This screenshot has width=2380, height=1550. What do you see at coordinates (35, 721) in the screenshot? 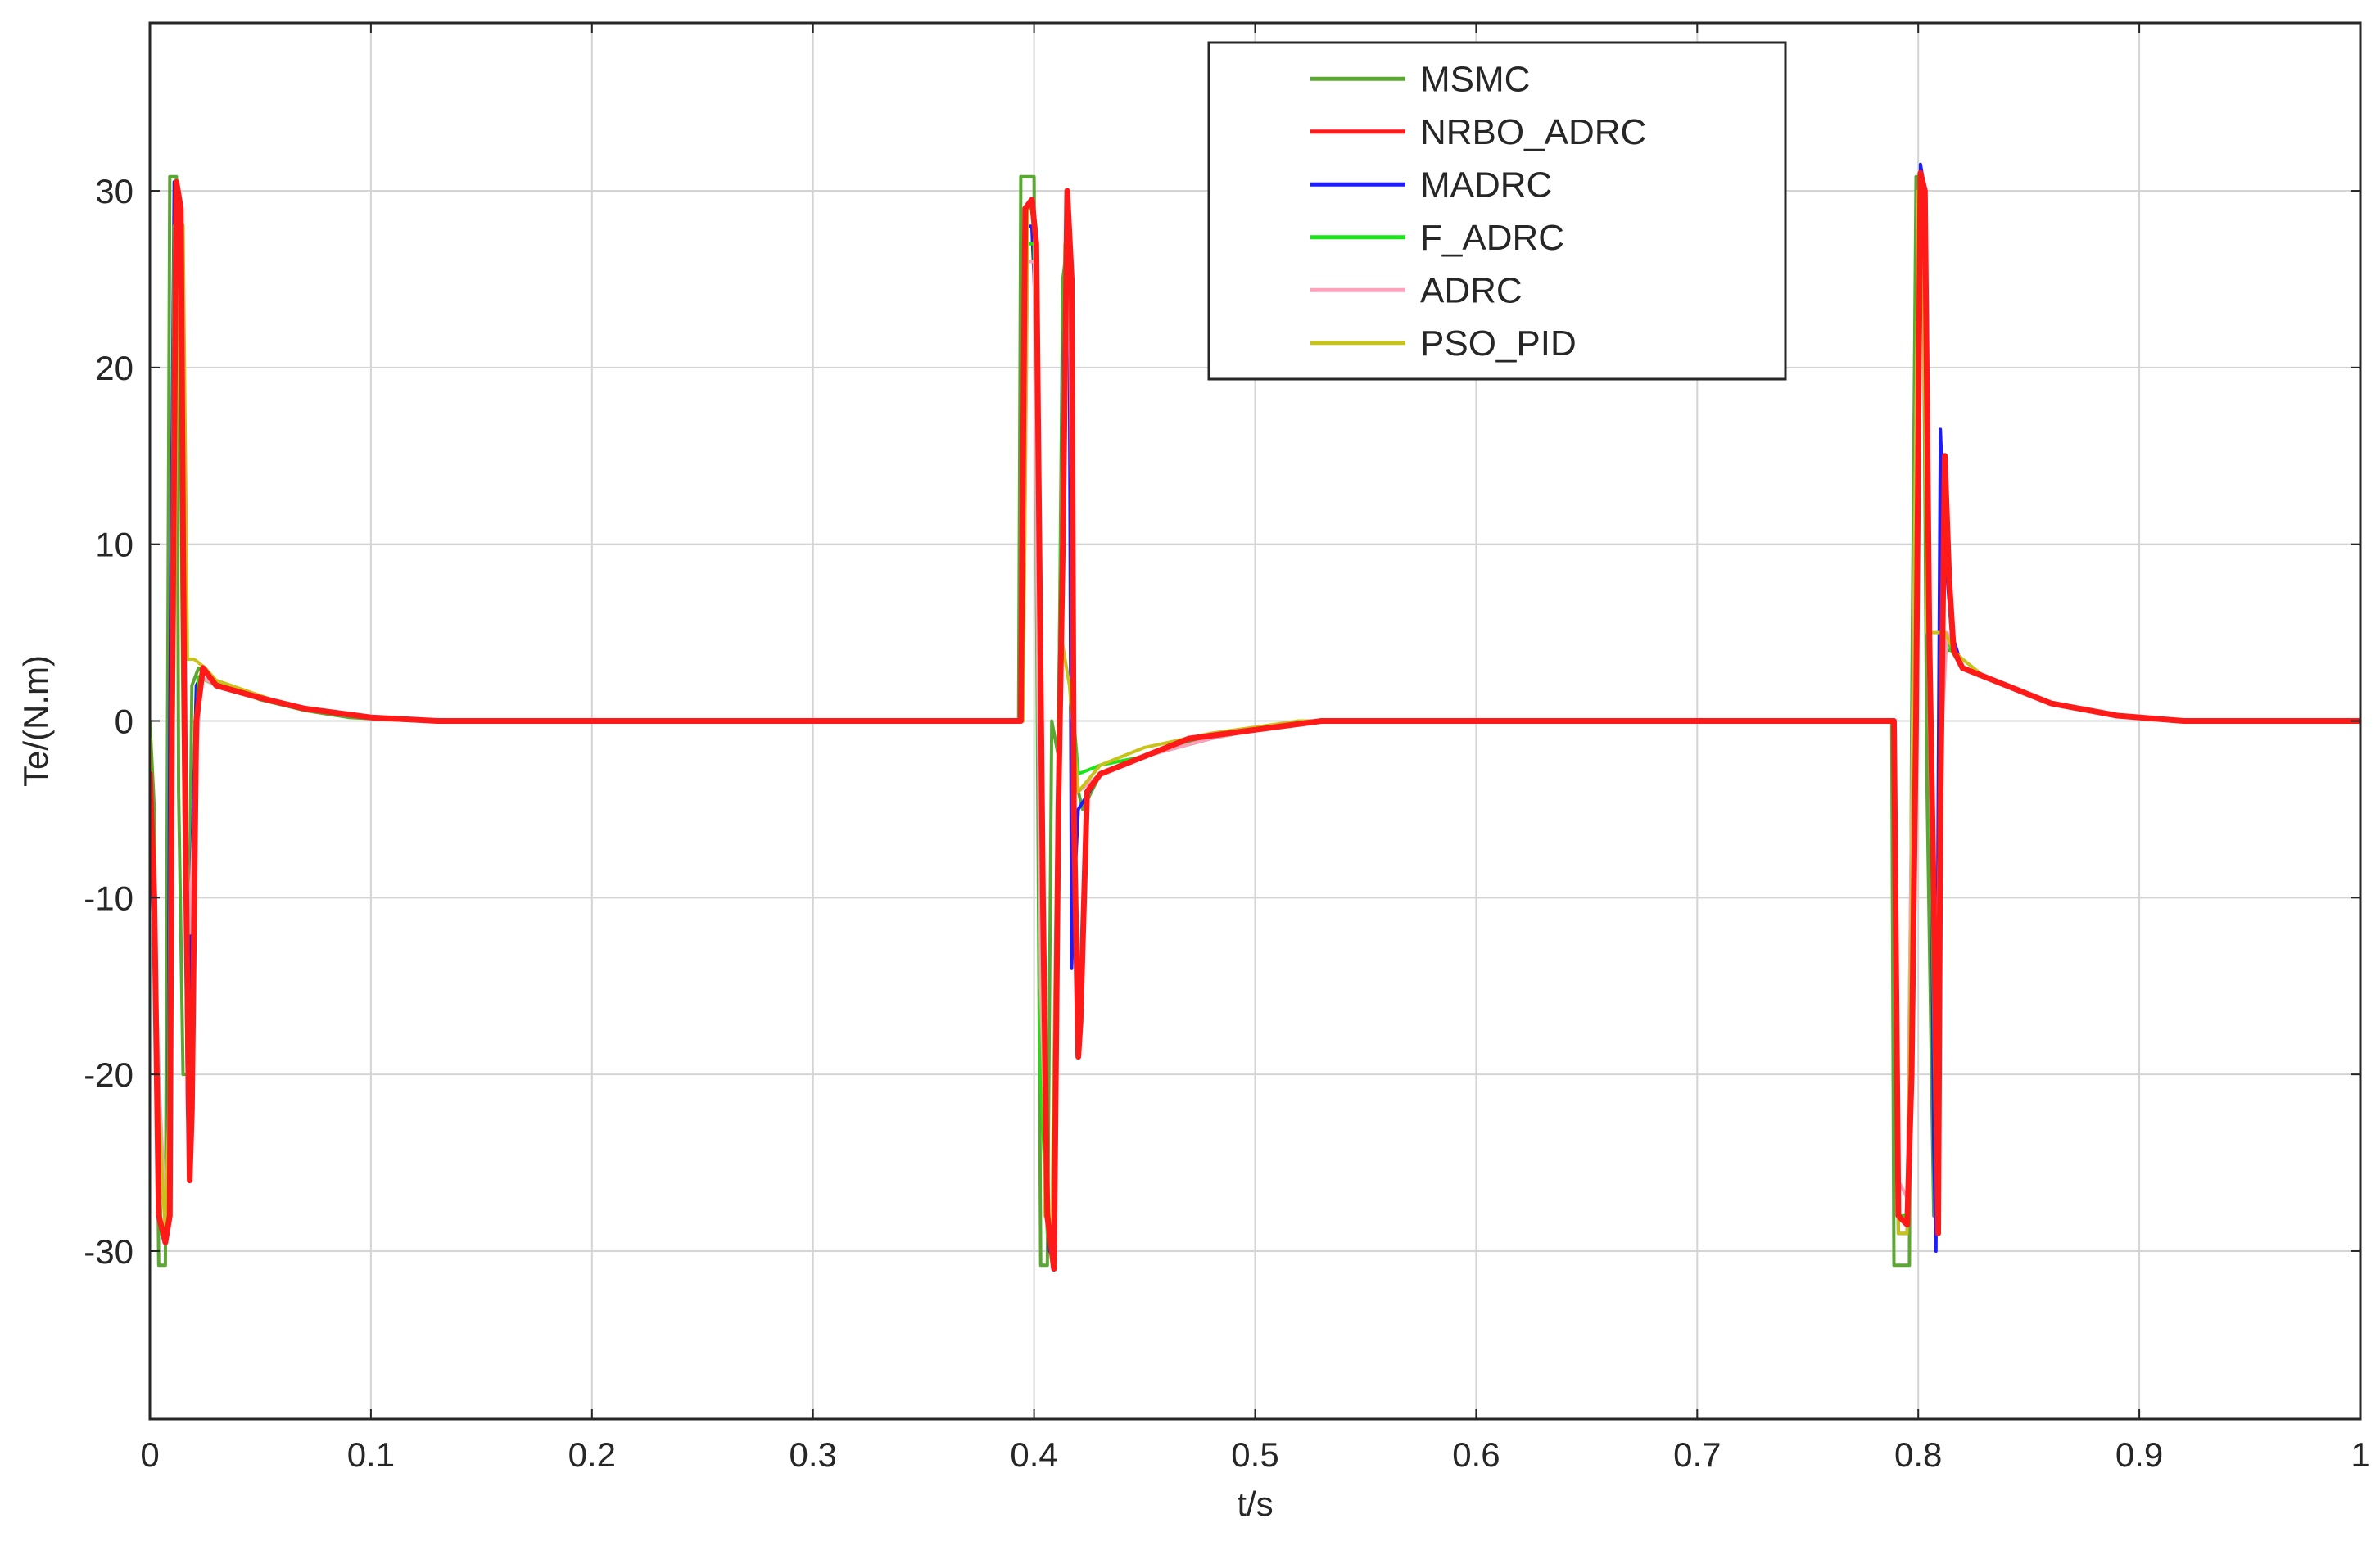
I see `y-axis-label: Te/(N.m)` at bounding box center [35, 721].